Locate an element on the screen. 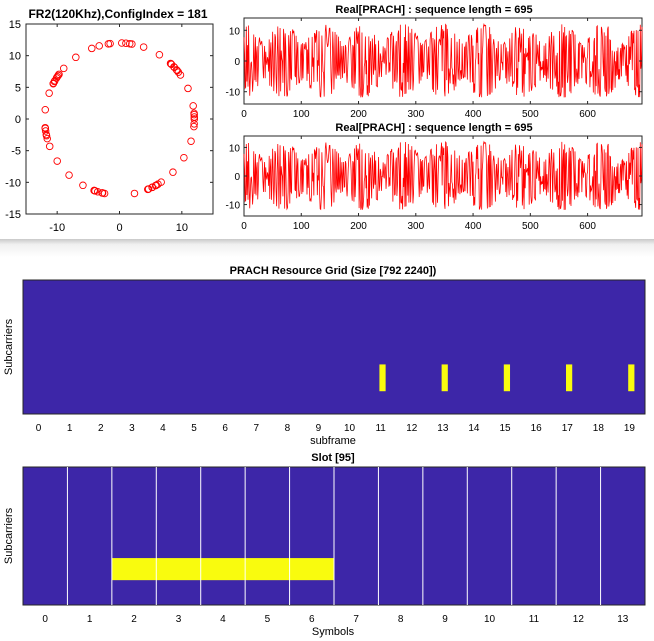 This screenshot has height=641, width=654. slot-x-tick-label: 11 is located at coordinates (534, 619).